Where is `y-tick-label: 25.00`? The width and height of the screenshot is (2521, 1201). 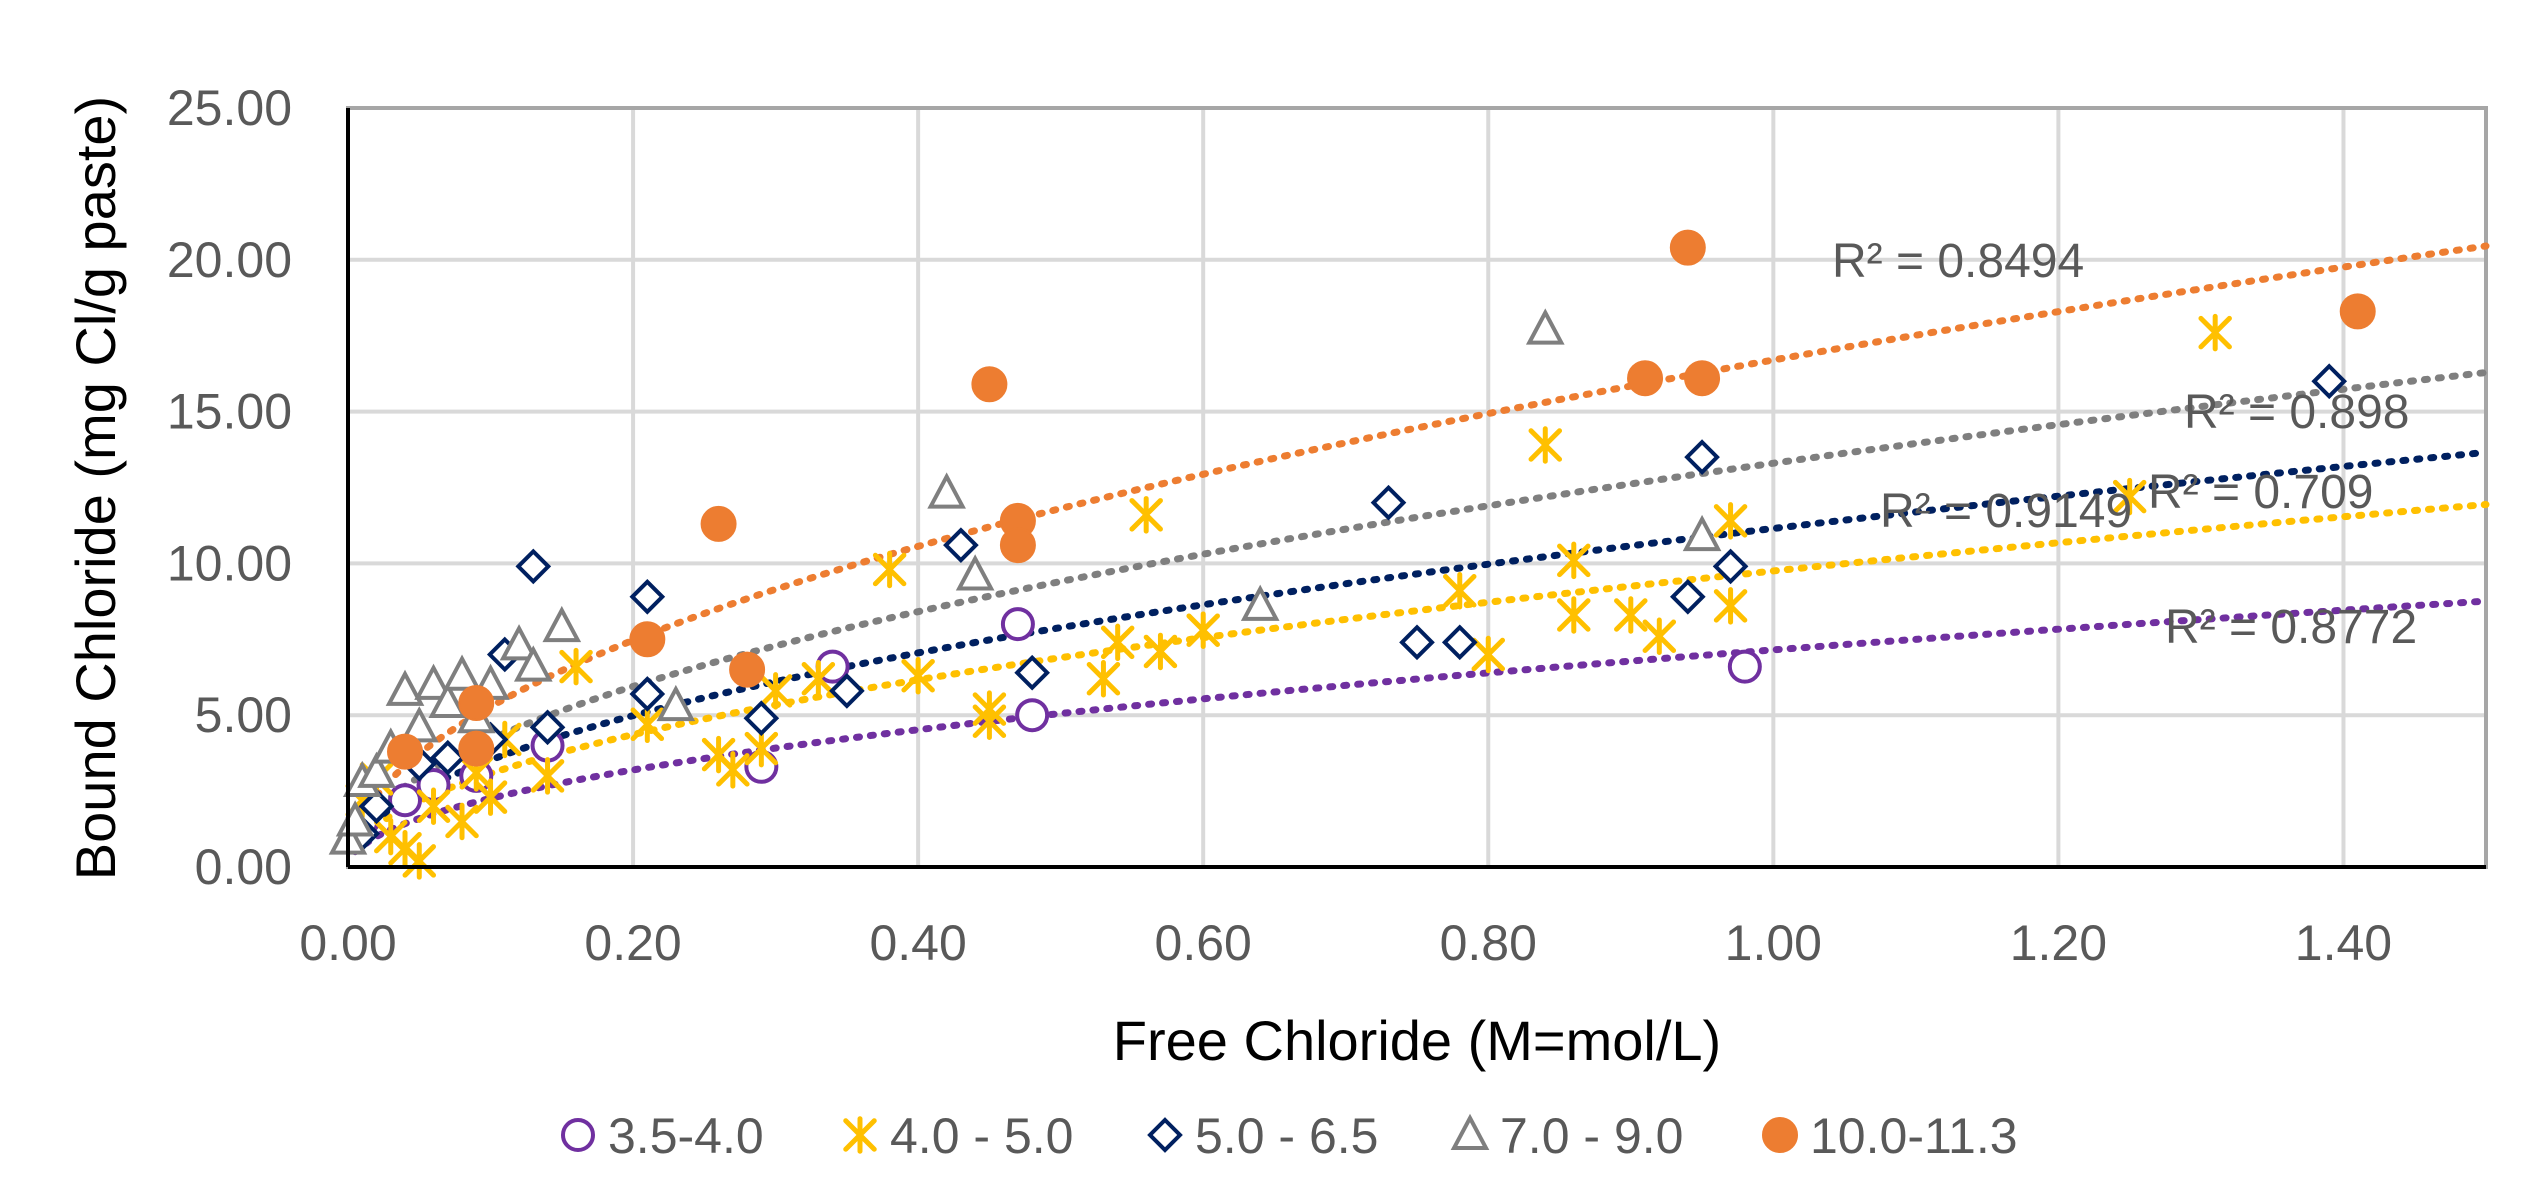
y-tick-label: 25.00 is located at coordinates (229, 108).